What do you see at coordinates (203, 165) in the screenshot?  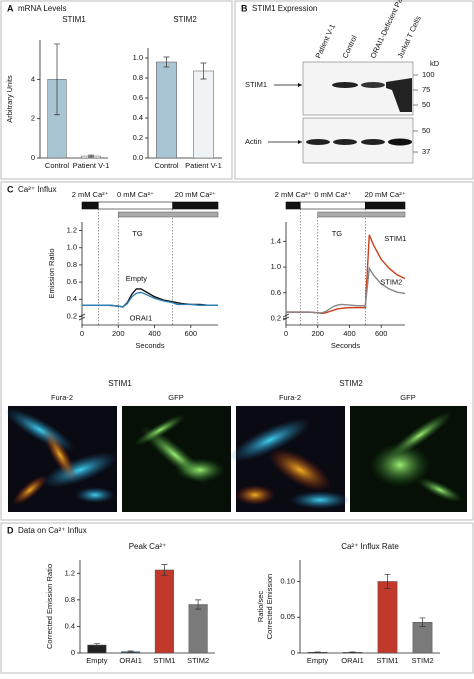 I see `x-tick-label: Patient V-1` at bounding box center [203, 165].